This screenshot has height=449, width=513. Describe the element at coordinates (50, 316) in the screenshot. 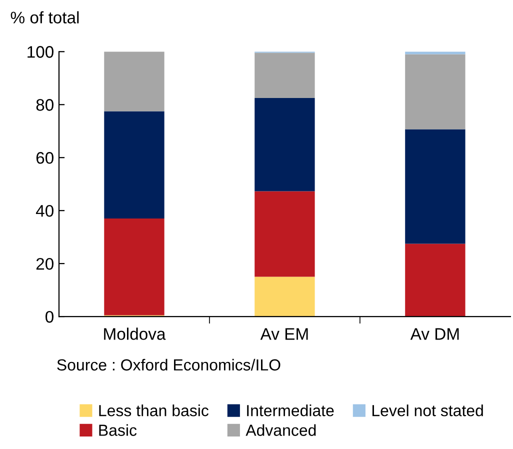

I see `y-tick-label: 0` at that location.